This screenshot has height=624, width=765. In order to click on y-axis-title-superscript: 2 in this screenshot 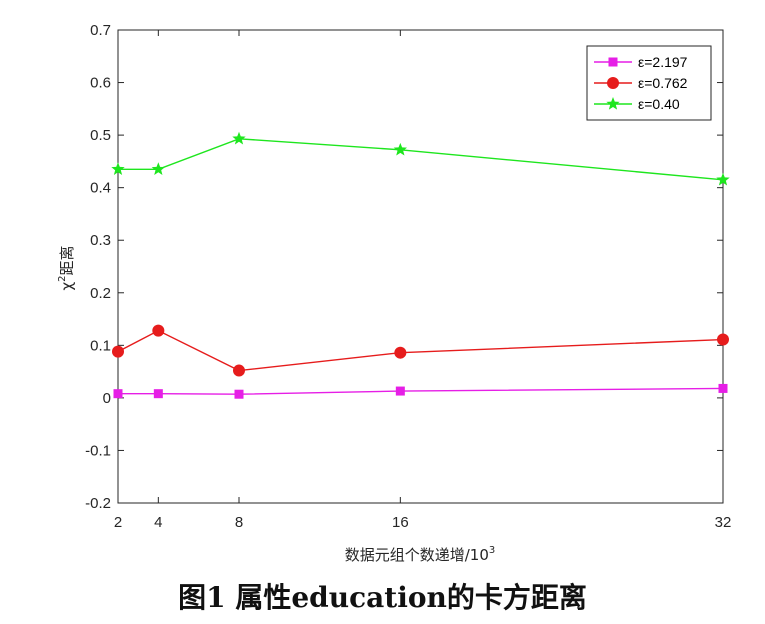, I will do `click(62, 278)`.